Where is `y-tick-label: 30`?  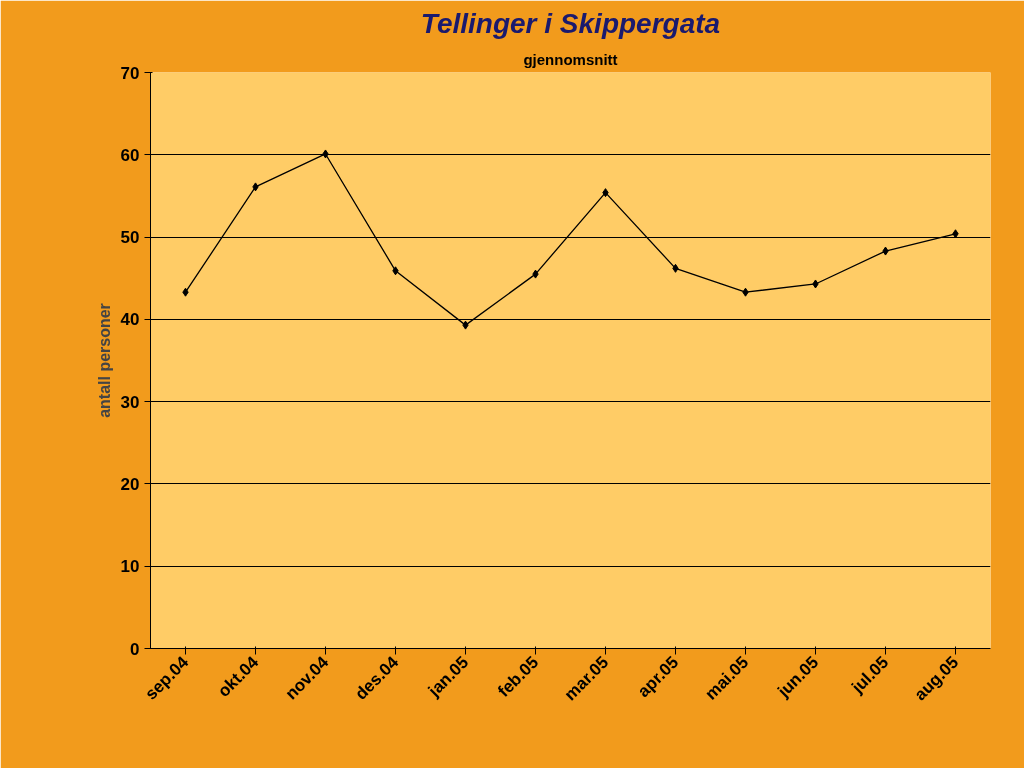 y-tick-label: 30 is located at coordinates (130, 402).